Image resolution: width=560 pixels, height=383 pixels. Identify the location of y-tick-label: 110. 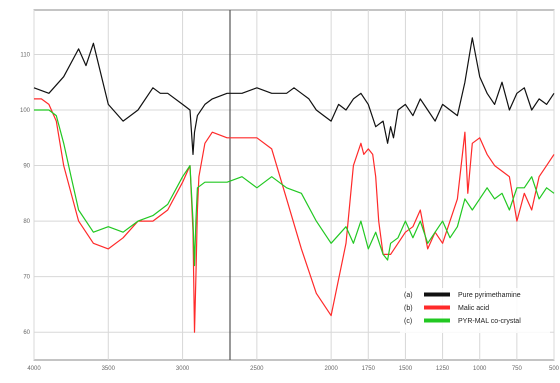
(25, 55).